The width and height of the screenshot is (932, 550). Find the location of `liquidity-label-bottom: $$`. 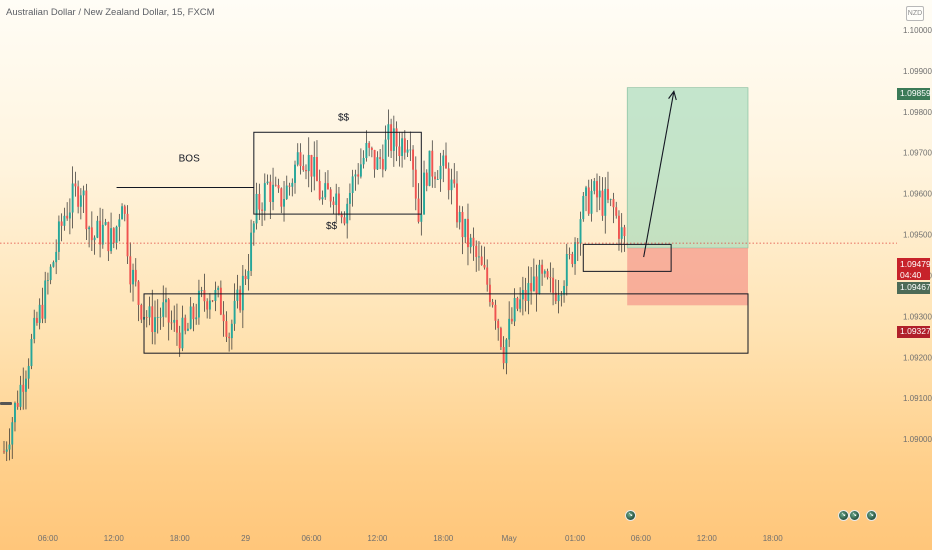

liquidity-label-bottom: $$ is located at coordinates (332, 226).